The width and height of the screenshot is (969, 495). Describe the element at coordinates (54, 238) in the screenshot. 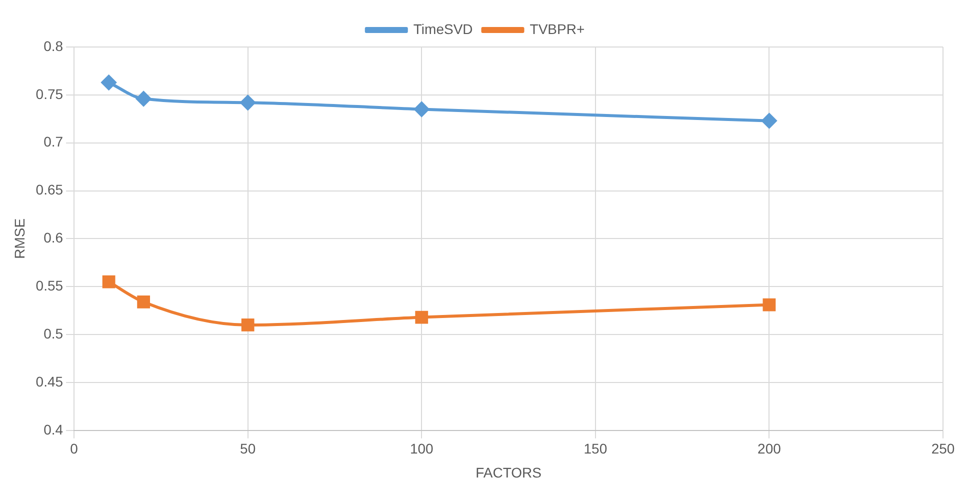

I see `y-tick-label: 0.6` at that location.